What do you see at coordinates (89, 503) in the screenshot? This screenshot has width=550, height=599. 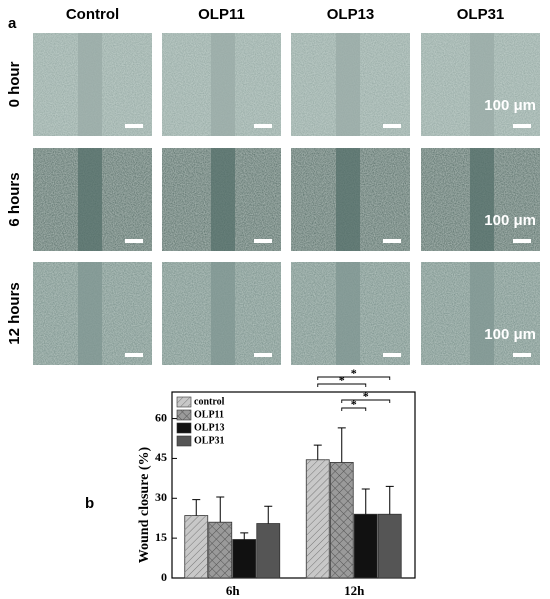 I see `panel-label: b` at bounding box center [89, 503].